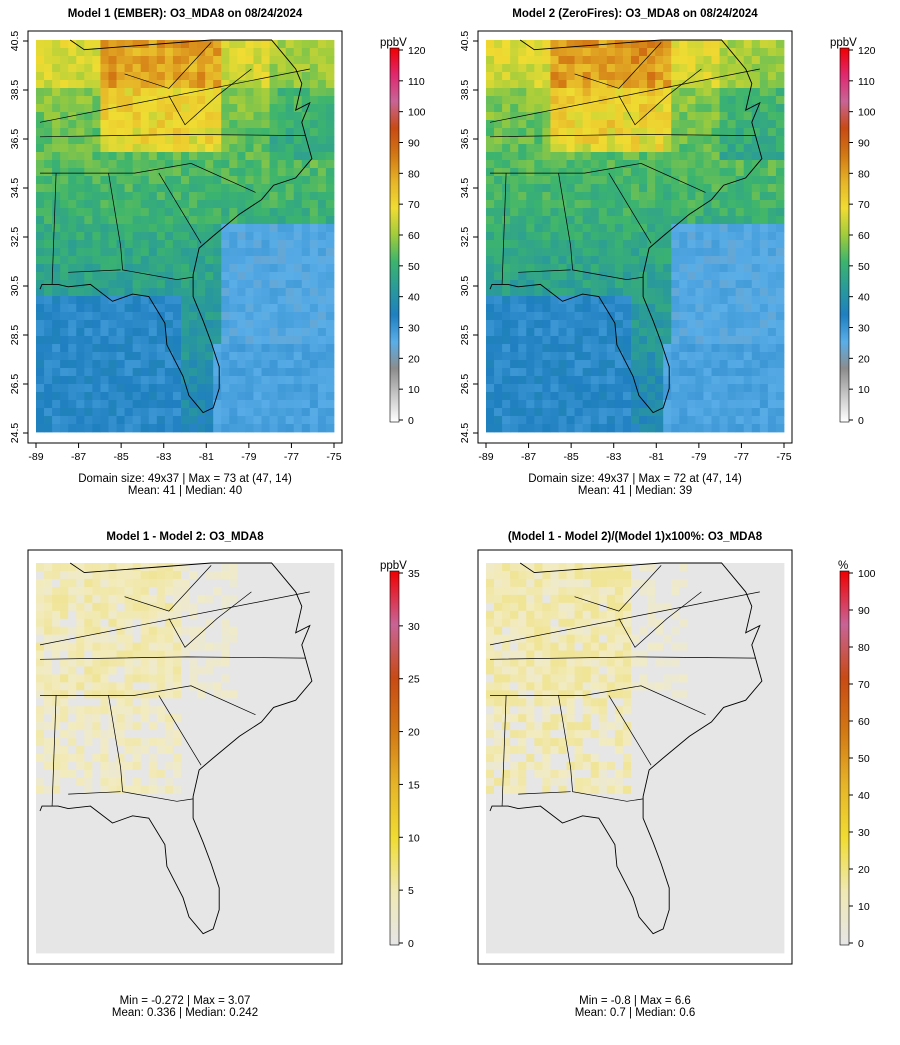 The image size is (900, 1045). I want to click on colorbar-tick-label: 20, so click(414, 359).